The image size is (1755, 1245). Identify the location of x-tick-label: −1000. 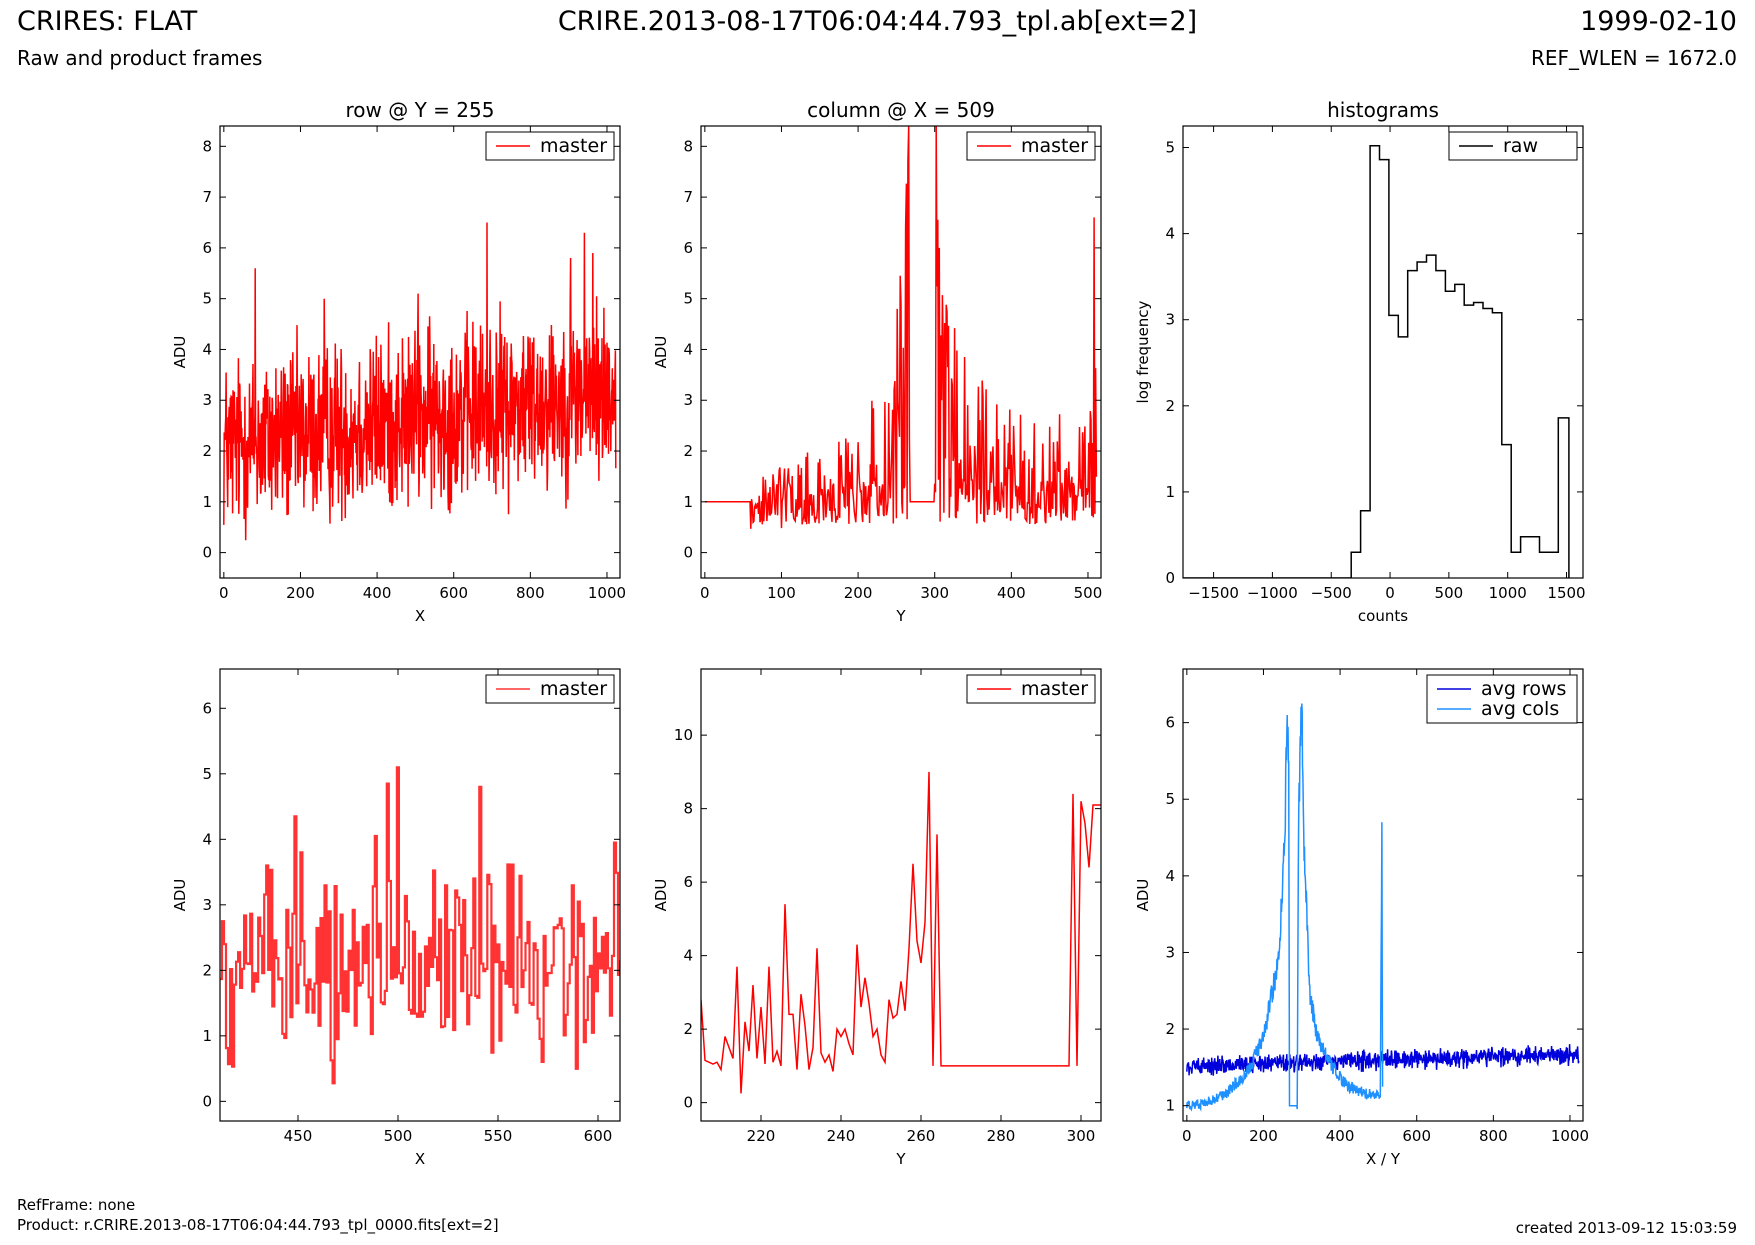
(1272, 593).